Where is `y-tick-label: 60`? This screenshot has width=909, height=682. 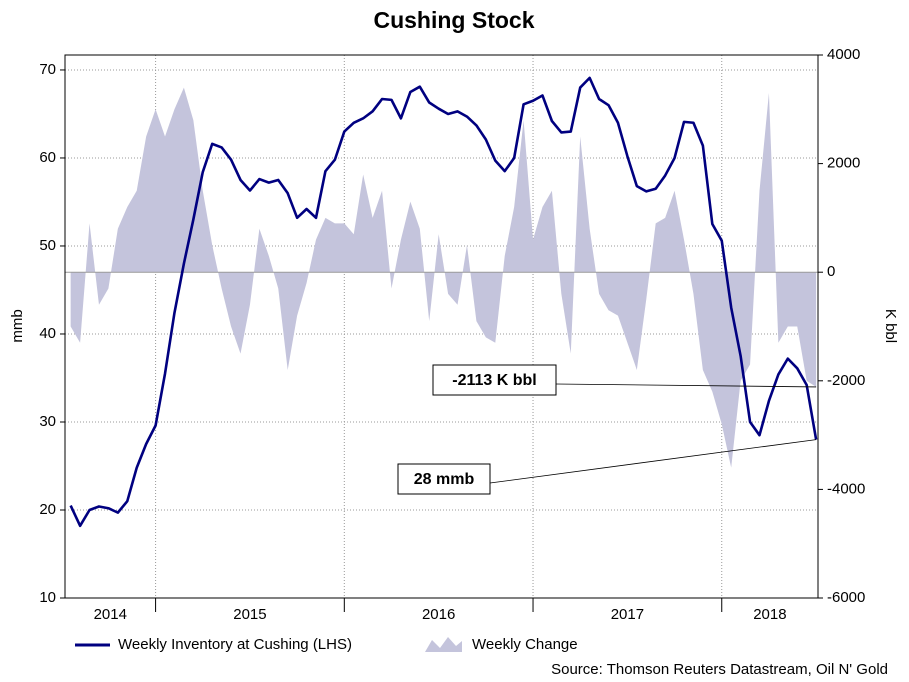 y-tick-label: 60 is located at coordinates (47, 157).